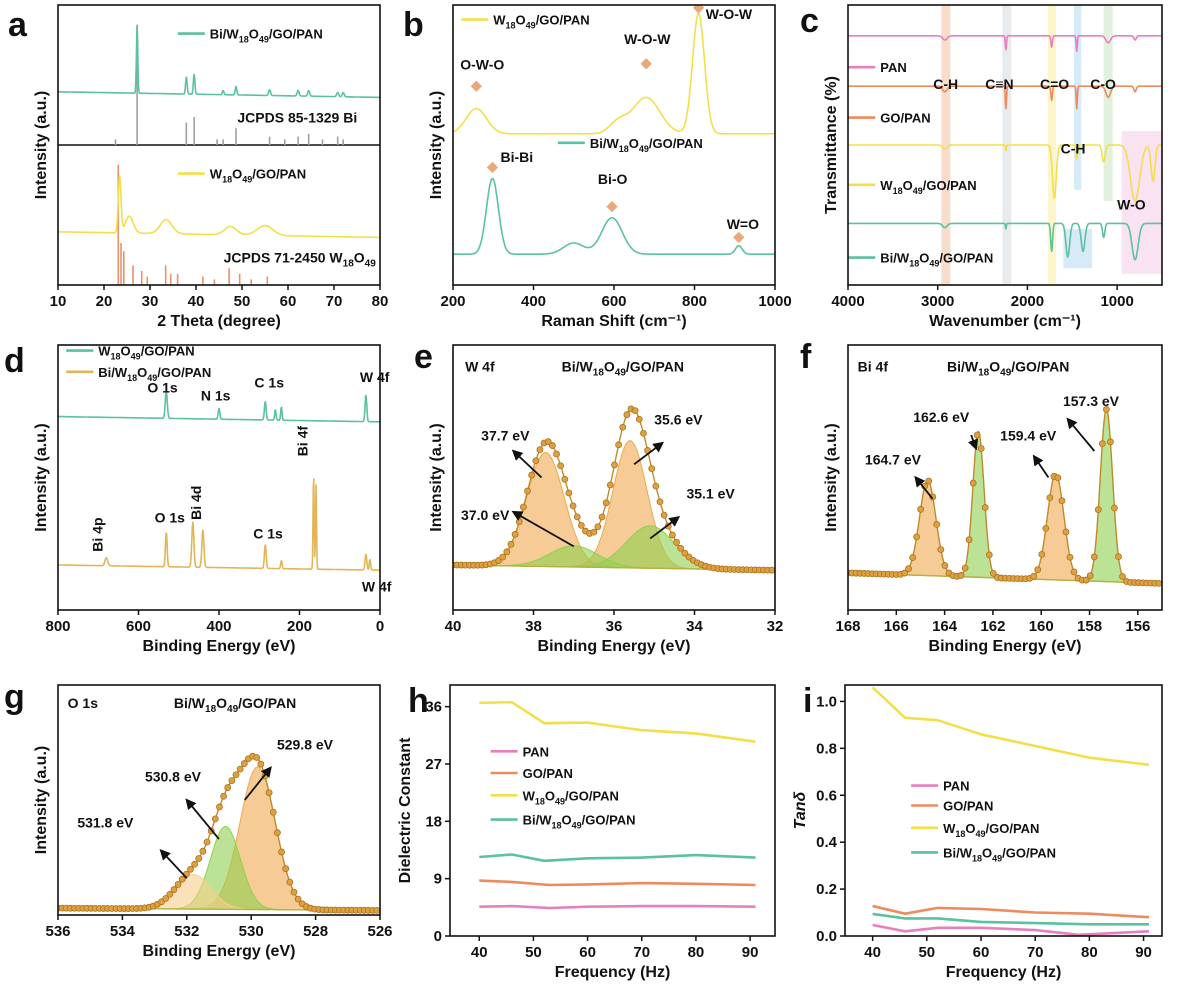 The height and width of the screenshot is (1008, 1178). What do you see at coordinates (216, 396) in the screenshot?
I see `annotation: N 1s` at bounding box center [216, 396].